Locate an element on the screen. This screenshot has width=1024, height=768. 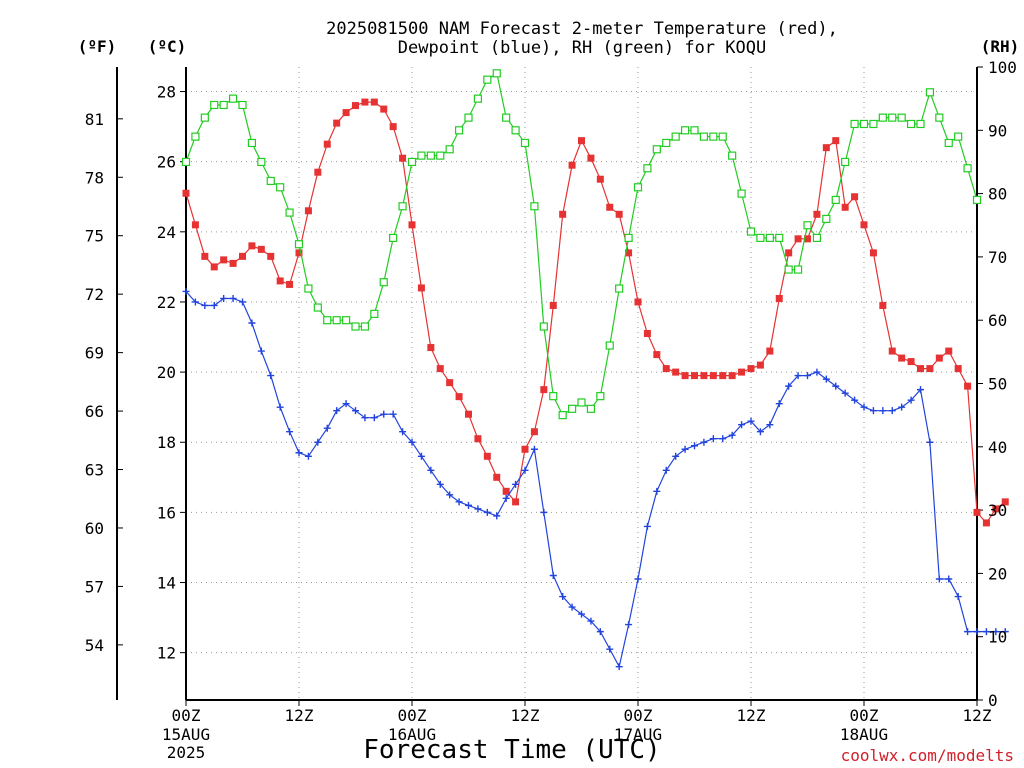
celsius-tick-label: 26 is located at coordinates (166, 162).